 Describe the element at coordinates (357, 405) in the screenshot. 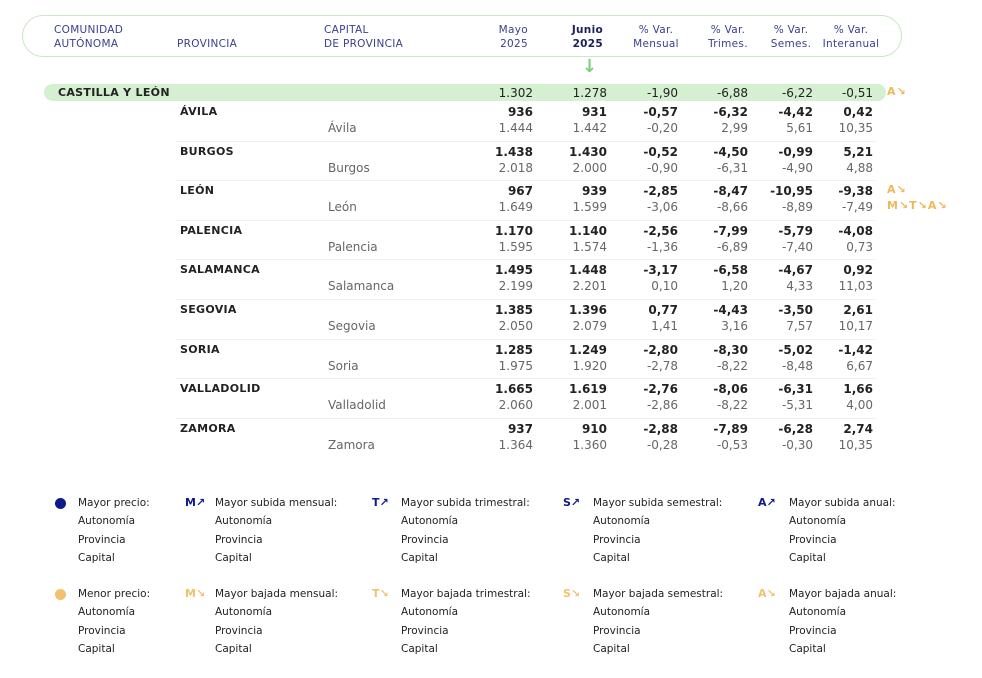

I see `capital-name: Valladolid` at that location.